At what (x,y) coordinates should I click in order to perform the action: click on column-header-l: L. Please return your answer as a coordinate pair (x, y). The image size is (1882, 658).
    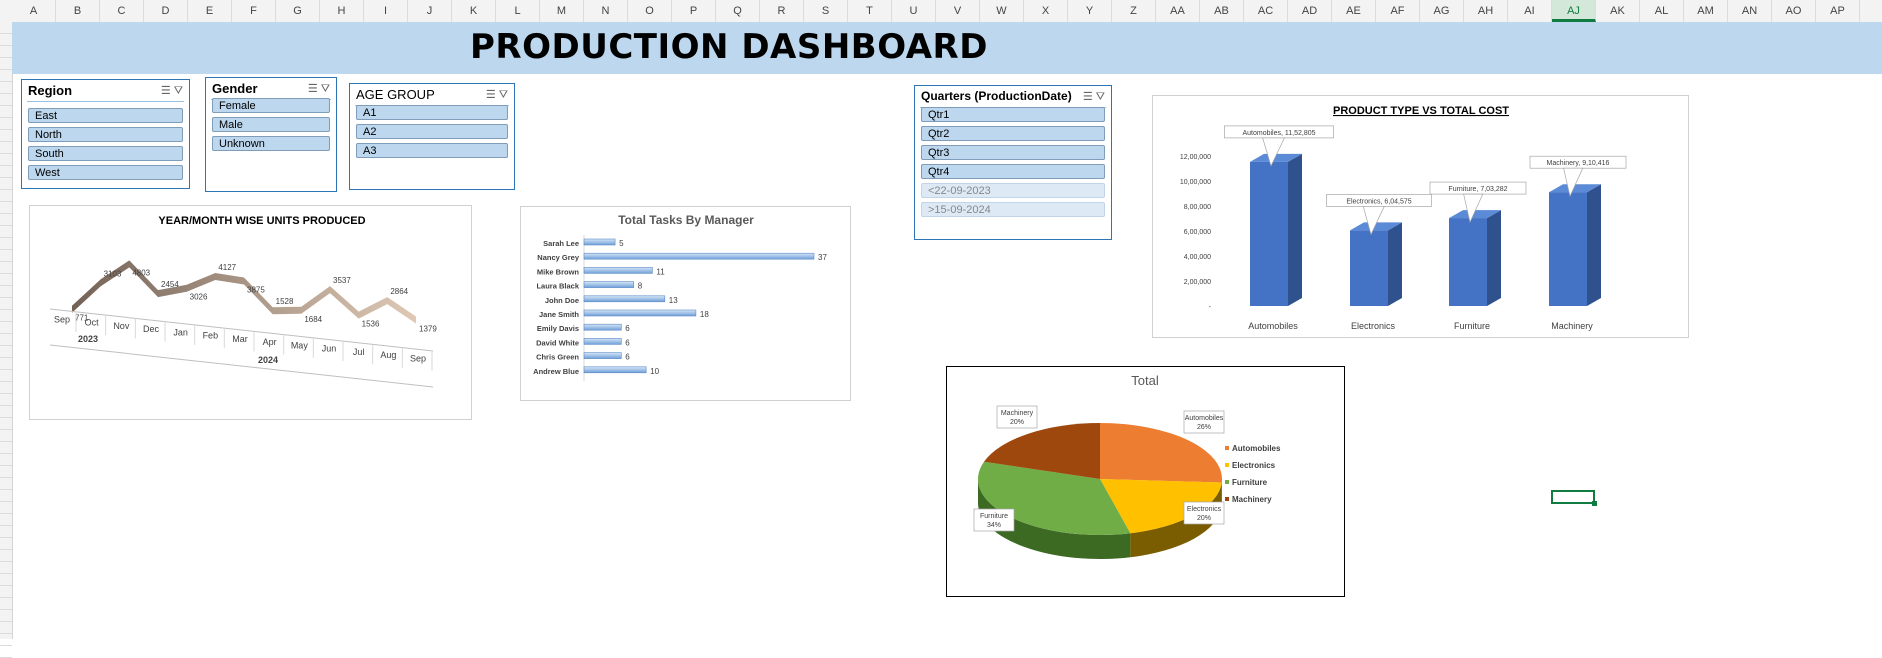
    Looking at the image, I should click on (518, 11).